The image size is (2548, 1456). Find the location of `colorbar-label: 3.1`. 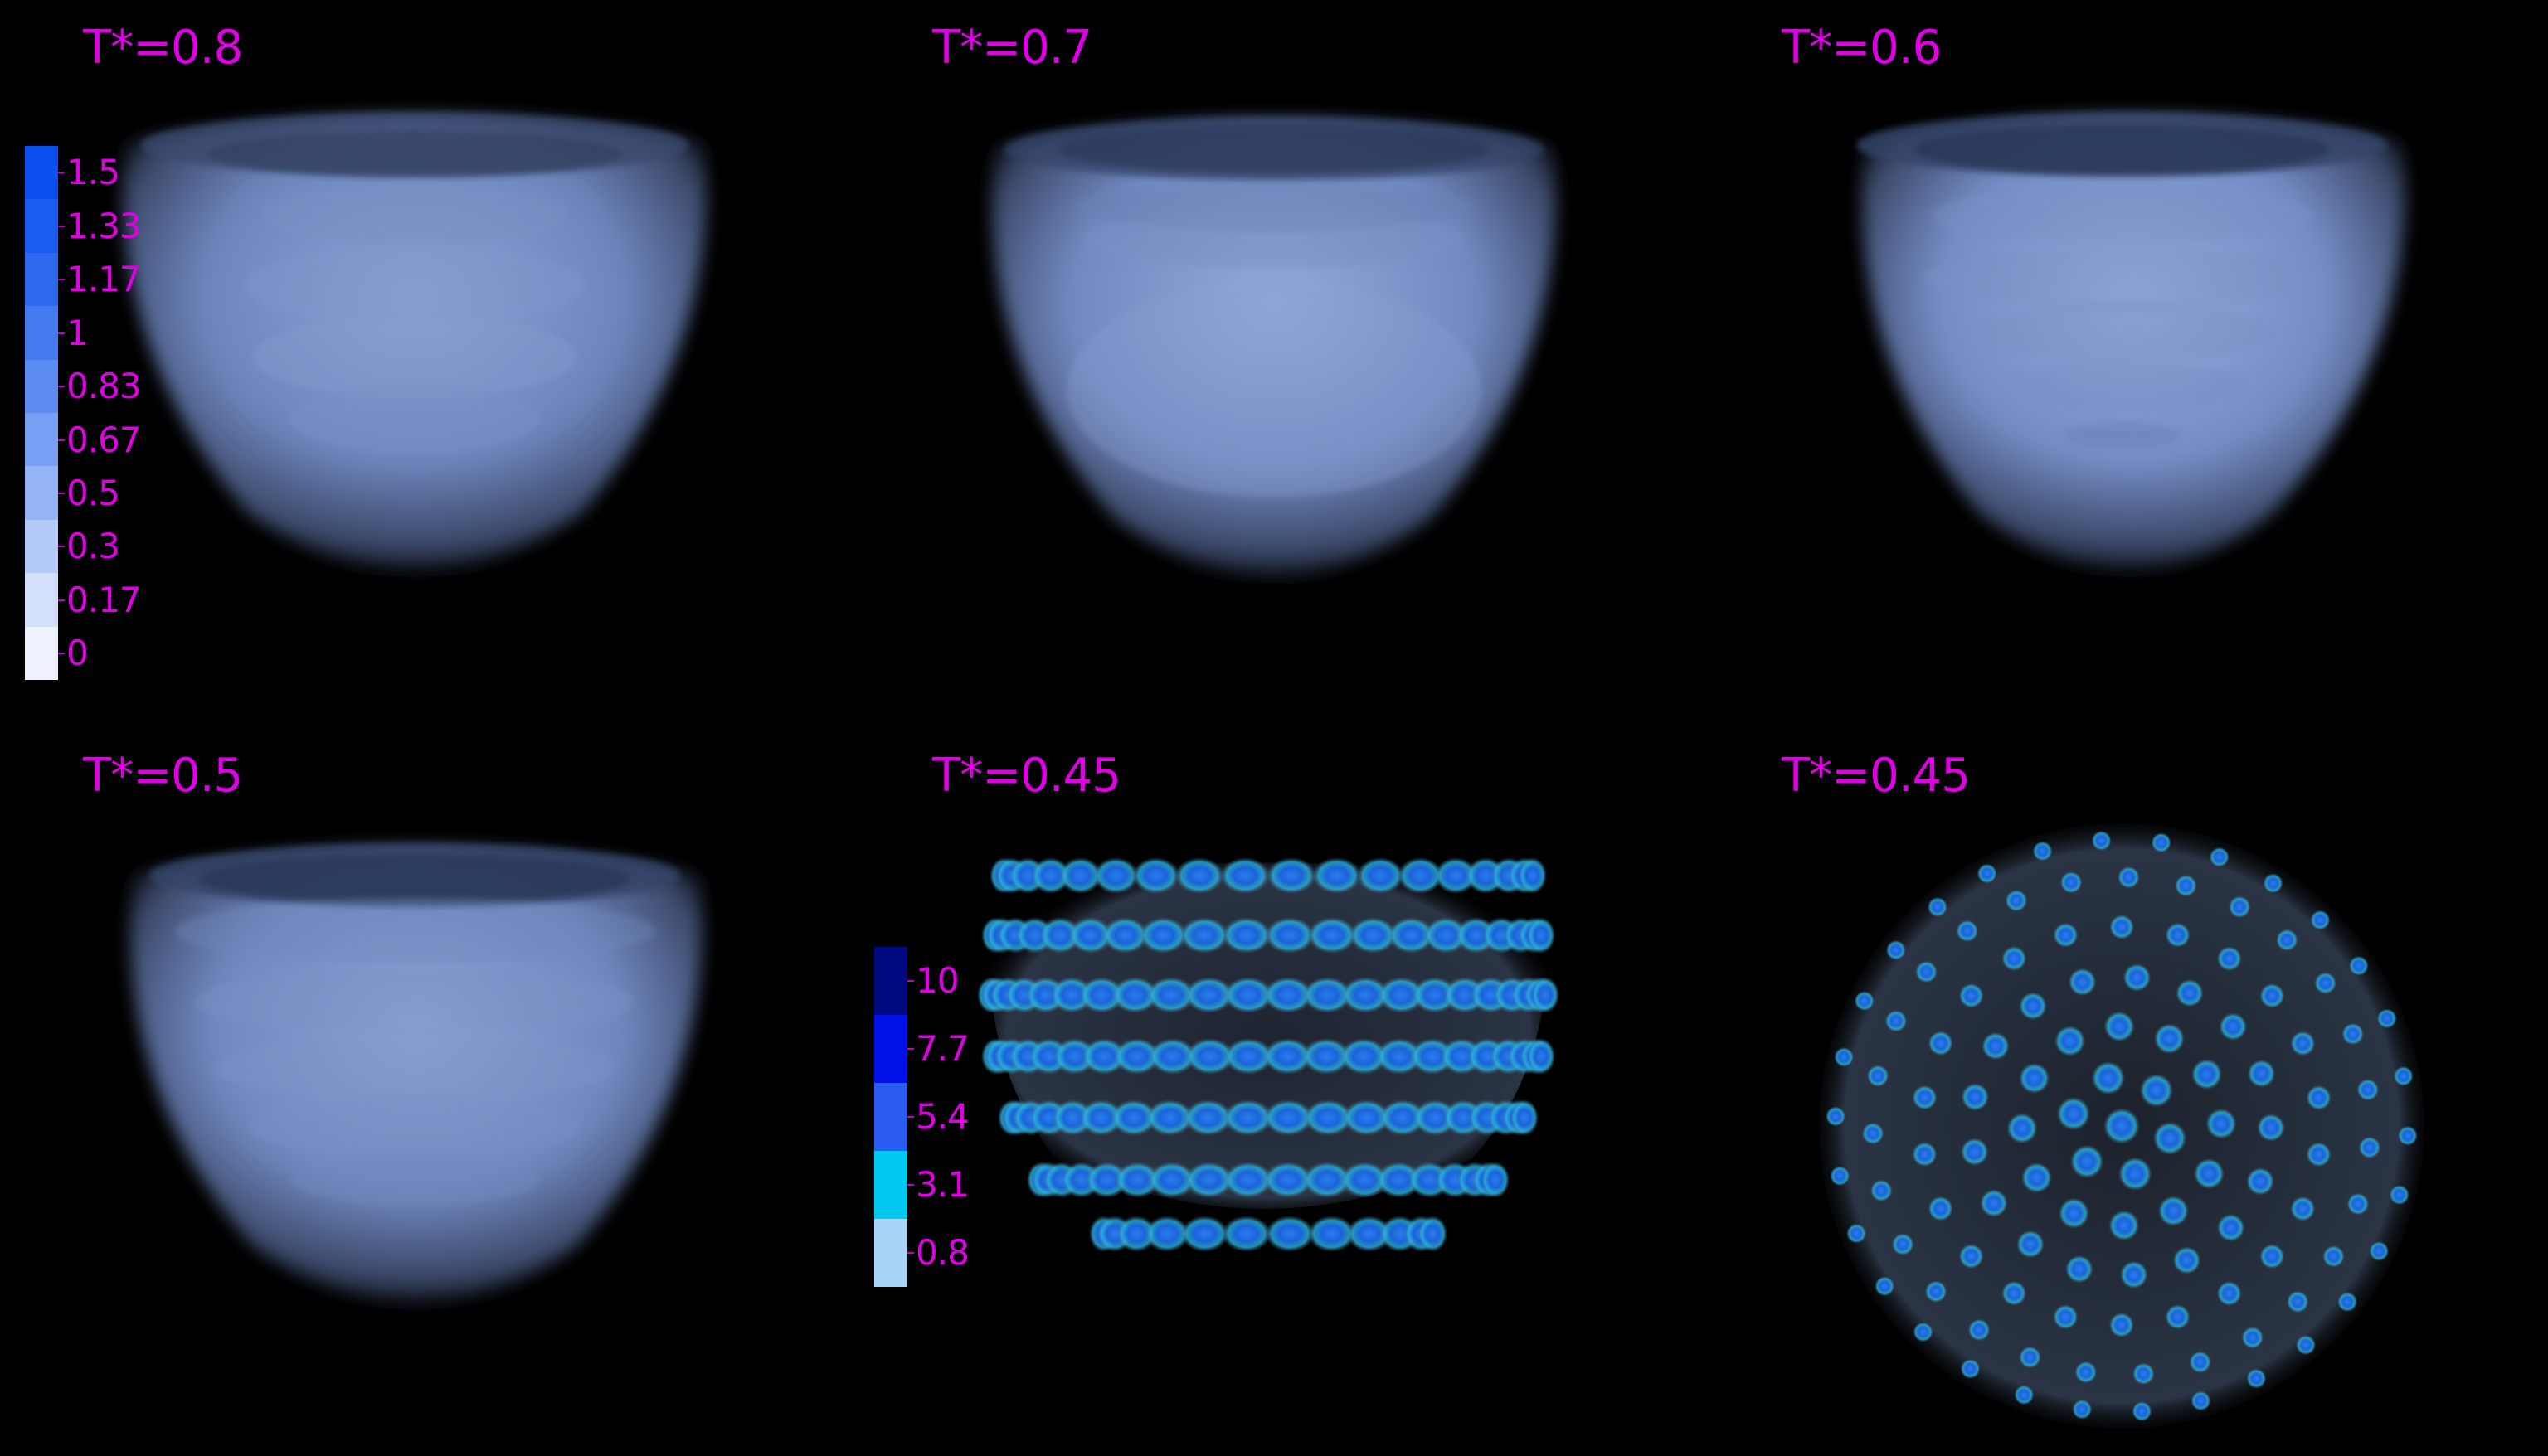

colorbar-label: 3.1 is located at coordinates (943, 1184).